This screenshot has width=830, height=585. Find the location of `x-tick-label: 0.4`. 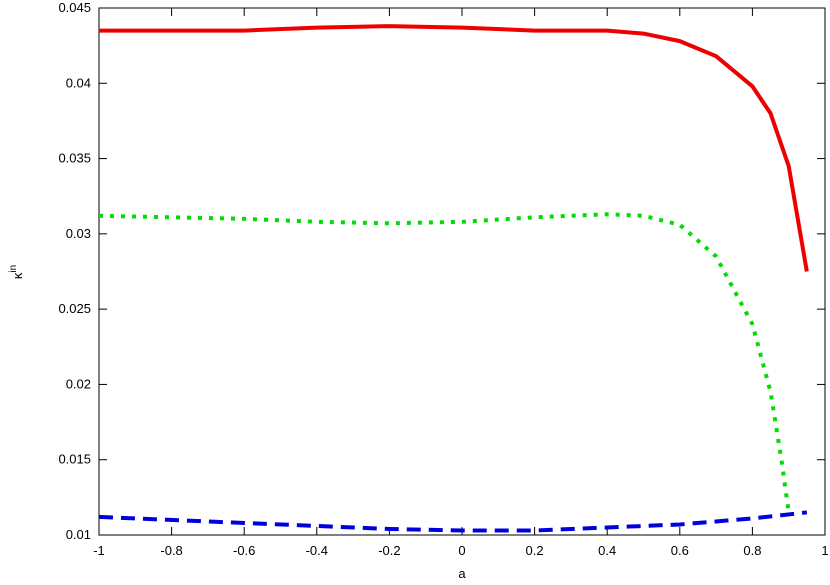

x-tick-label: 0.4 is located at coordinates (607, 550).